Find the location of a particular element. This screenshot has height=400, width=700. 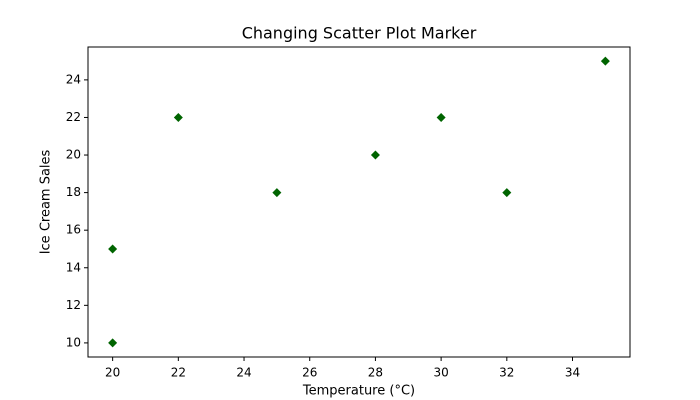

x-tick-label: 22 is located at coordinates (178, 373).